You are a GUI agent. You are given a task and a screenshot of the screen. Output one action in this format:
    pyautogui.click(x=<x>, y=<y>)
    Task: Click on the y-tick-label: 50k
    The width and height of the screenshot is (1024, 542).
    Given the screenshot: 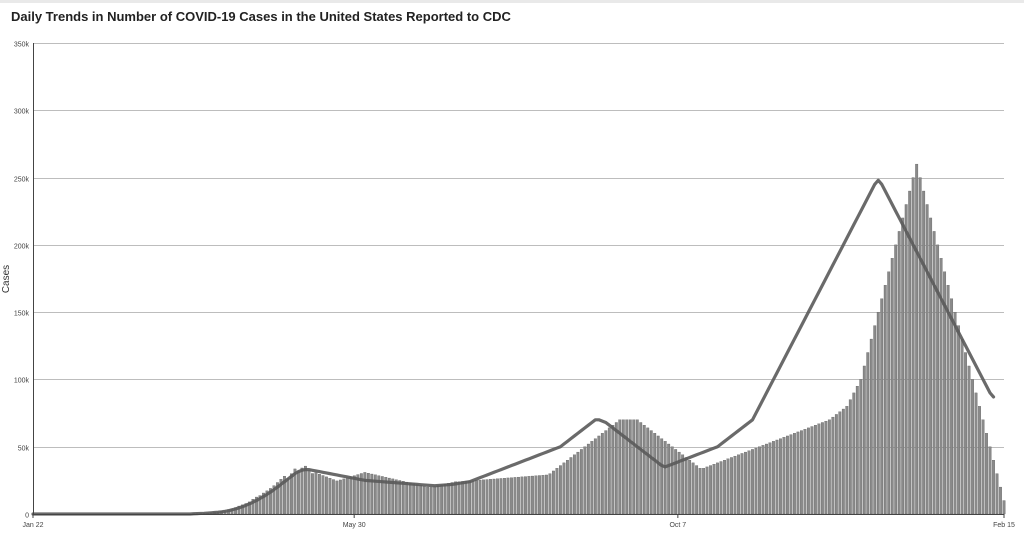 What is the action you would take?
    pyautogui.click(x=24, y=449)
    